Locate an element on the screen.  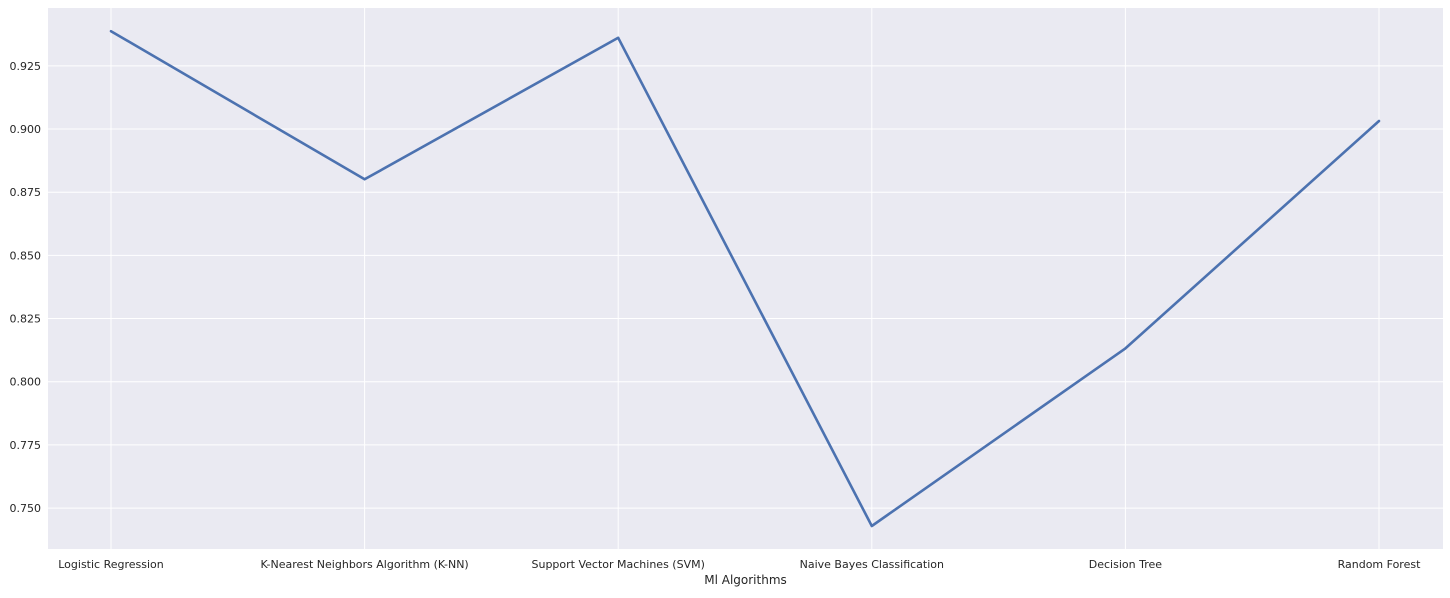
x-tick-label: K-Nearest Neighbors Algorithm (K-NN) is located at coordinates (364, 564).